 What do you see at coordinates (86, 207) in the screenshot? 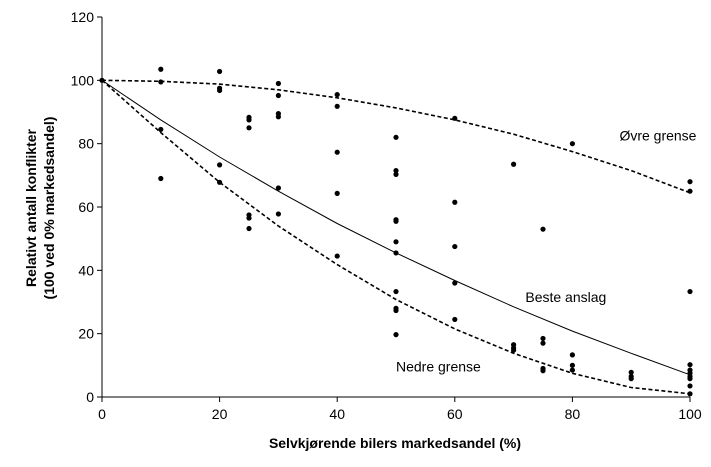
I see `y-tick-label: 60` at bounding box center [86, 207].